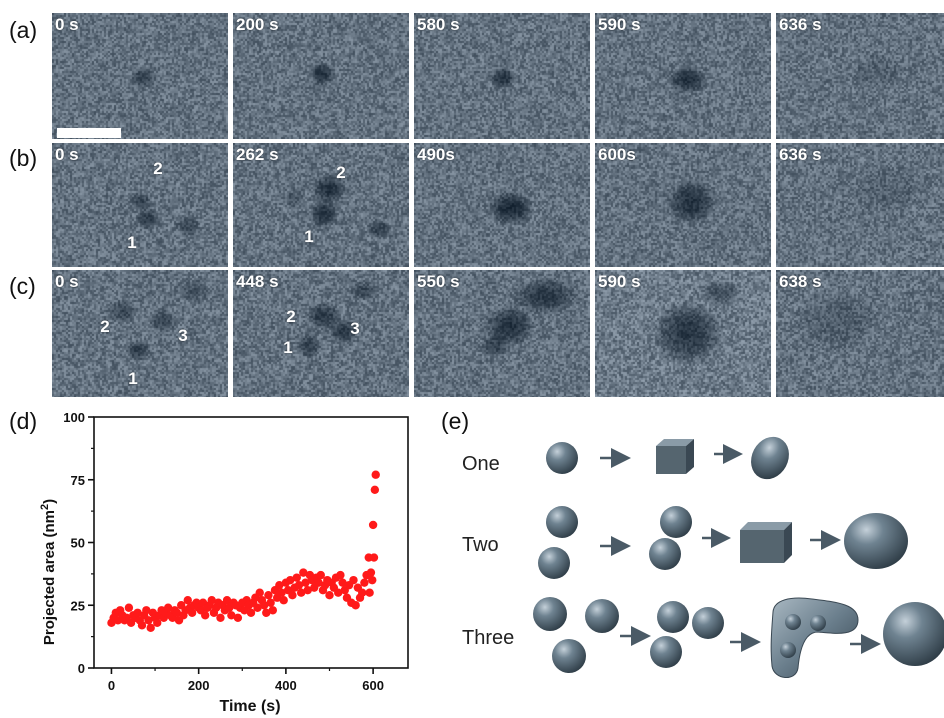  What do you see at coordinates (738, 557) in the screenshot?
I see `schematic-drawing` at bounding box center [738, 557].